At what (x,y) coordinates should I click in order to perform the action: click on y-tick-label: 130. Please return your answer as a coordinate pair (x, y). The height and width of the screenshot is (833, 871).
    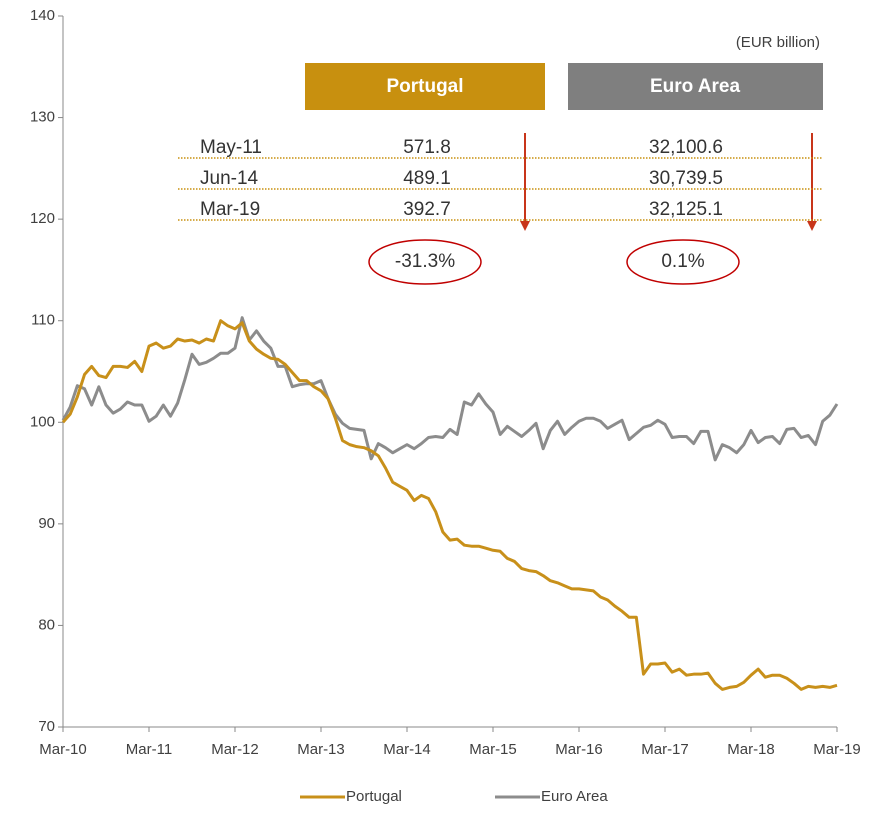
    Looking at the image, I should click on (42, 117).